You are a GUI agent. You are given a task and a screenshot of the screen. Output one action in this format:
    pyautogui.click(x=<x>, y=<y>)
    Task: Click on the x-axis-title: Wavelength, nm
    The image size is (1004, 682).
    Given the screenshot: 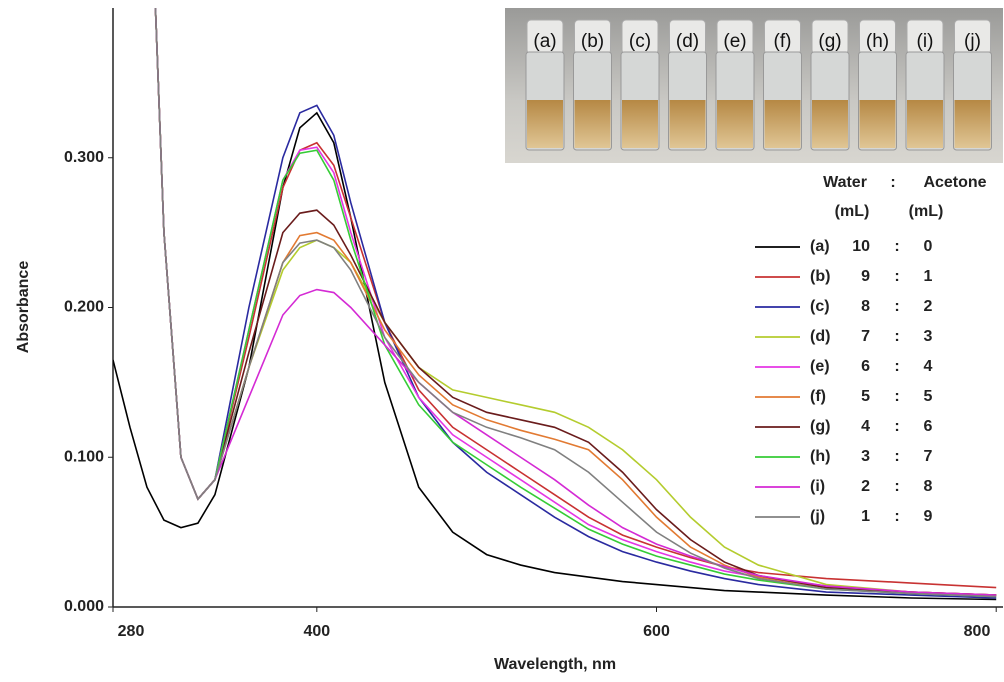 What is the action you would take?
    pyautogui.click(x=555, y=664)
    